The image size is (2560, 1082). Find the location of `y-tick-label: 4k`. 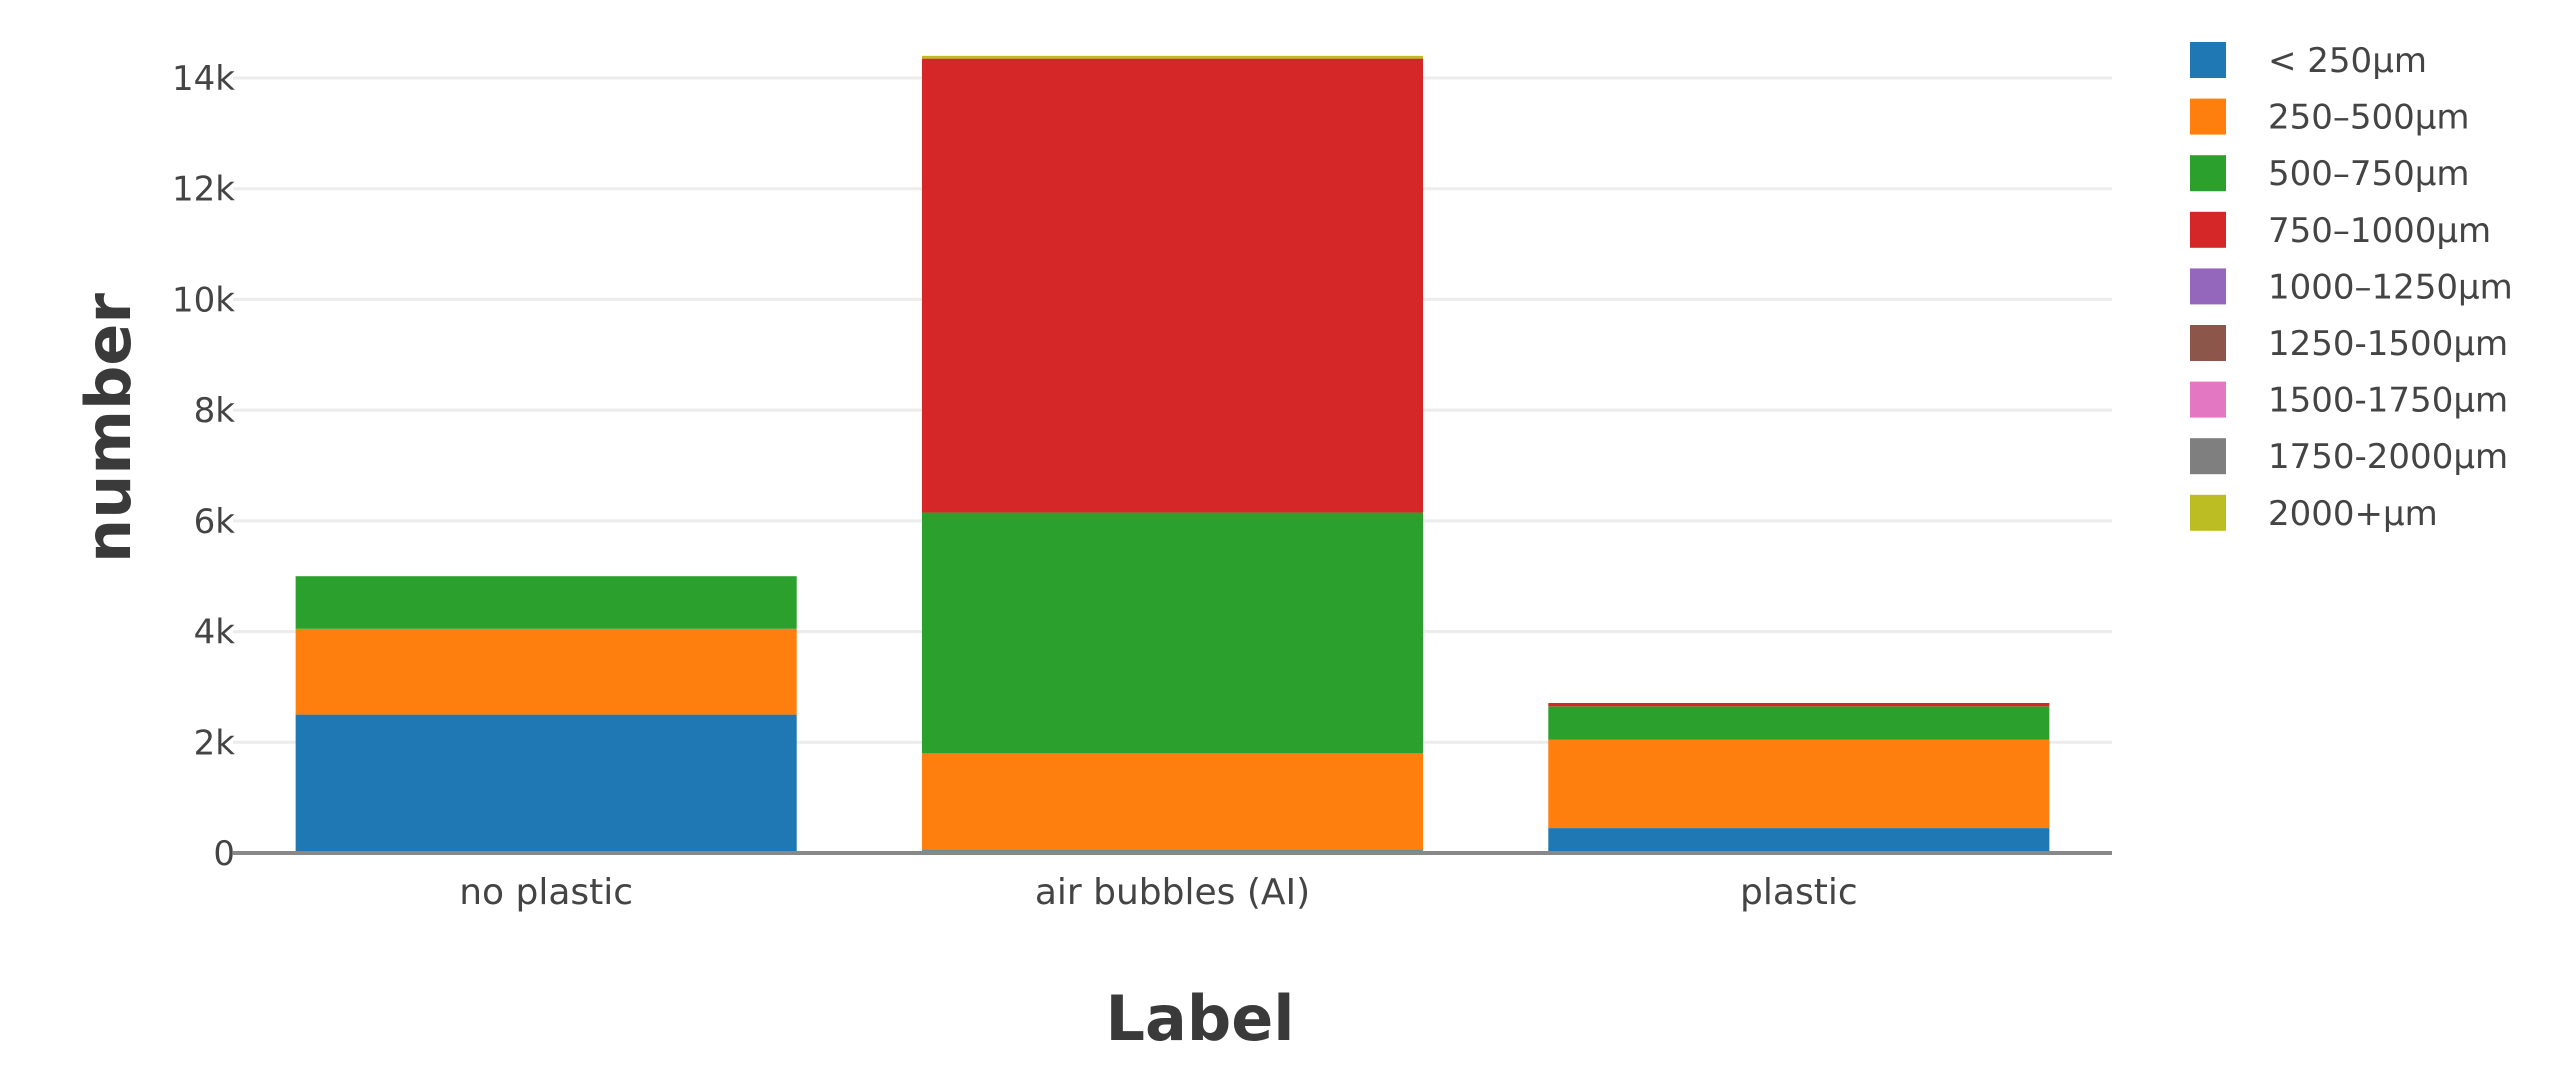

y-tick-label: 4k is located at coordinates (215, 633).